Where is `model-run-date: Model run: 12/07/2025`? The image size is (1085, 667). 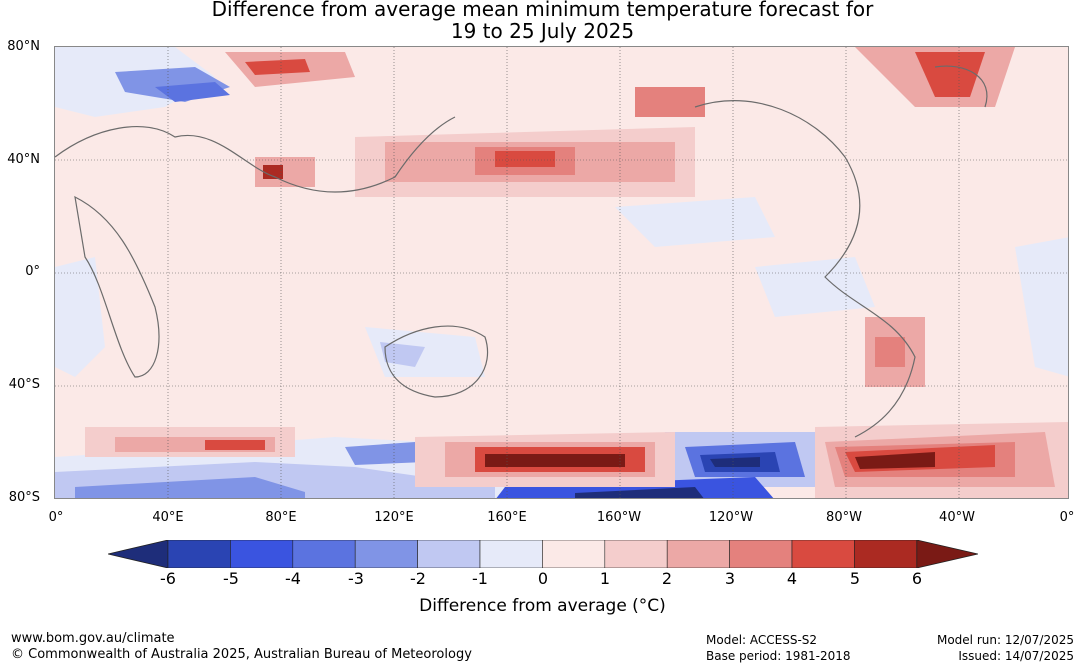
model-run-date: Model run: 12/07/2025 is located at coordinates (1005, 640).